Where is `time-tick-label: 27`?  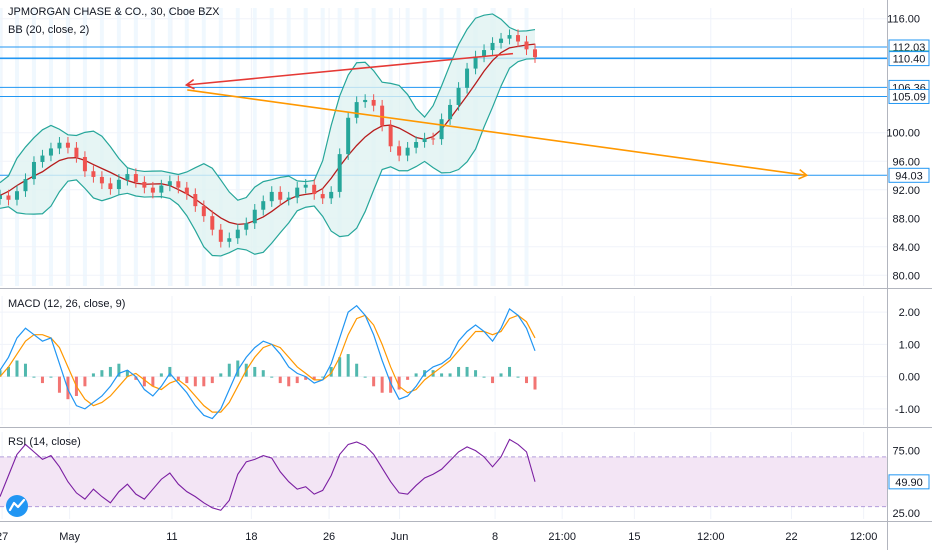 time-tick-label: 27 is located at coordinates (4, 537).